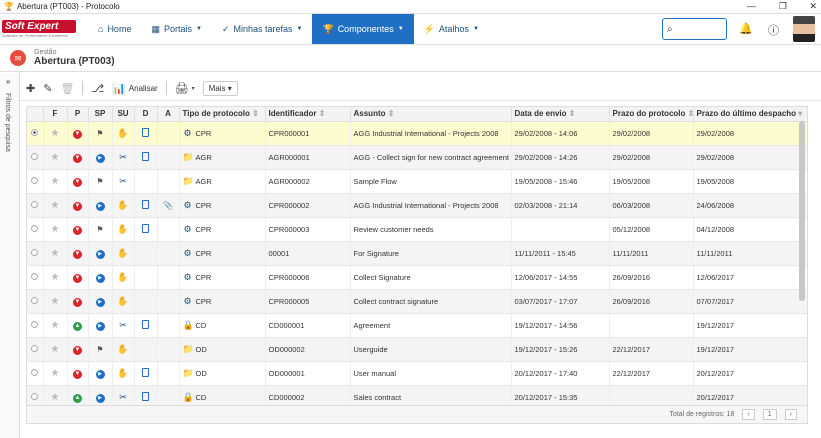 Image resolution: width=821 pixels, height=438 pixels. What do you see at coordinates (146, 114) in the screenshot?
I see `column-header: D` at bounding box center [146, 114].